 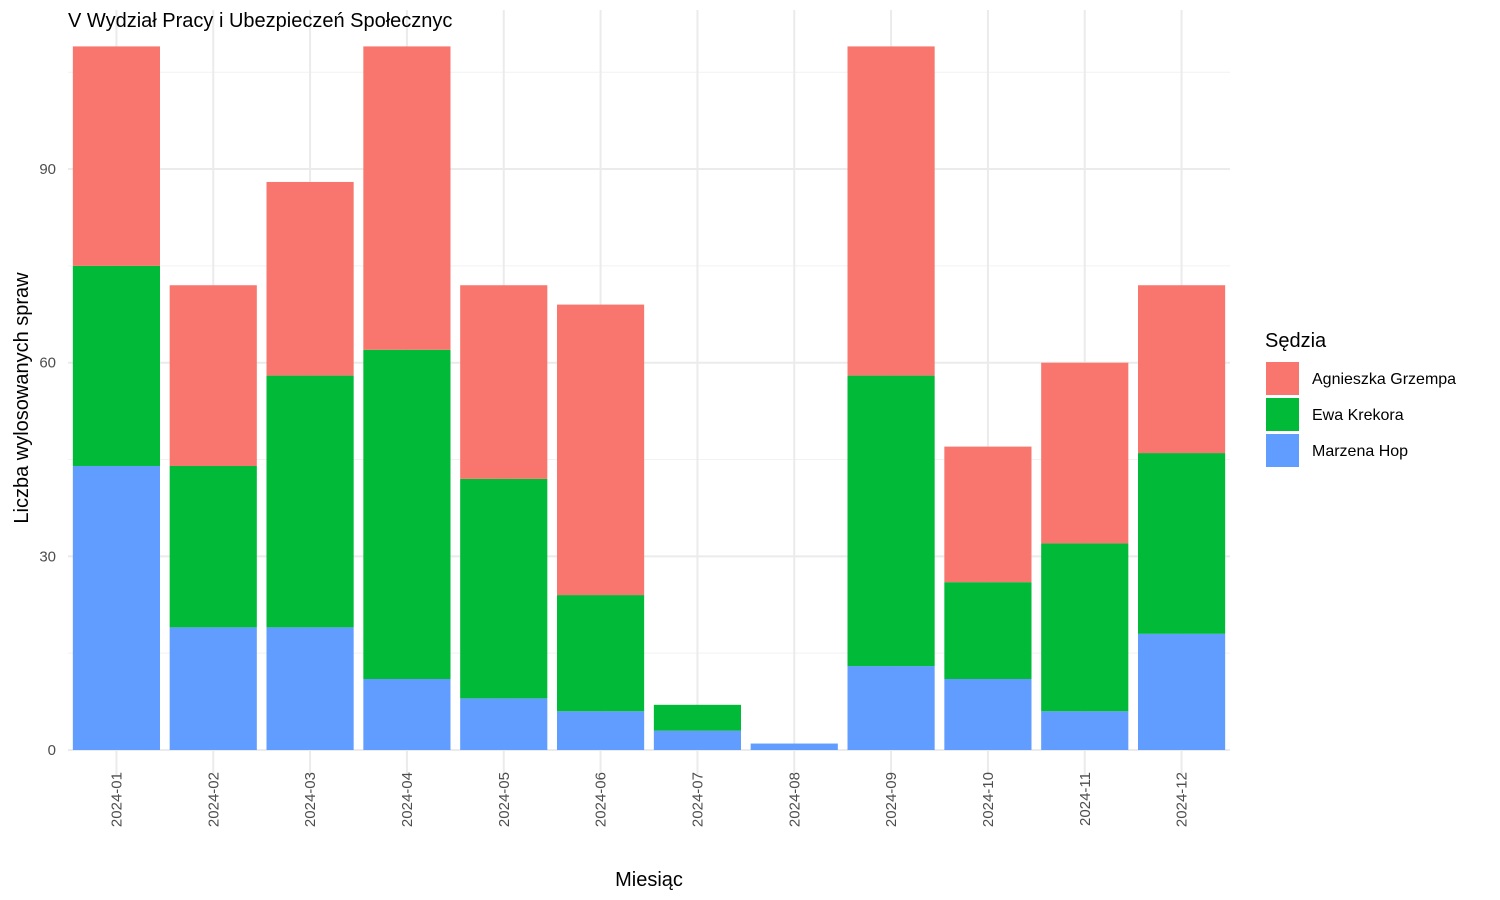 I want to click on legend-label: Marzena Hop, so click(x=1360, y=451).